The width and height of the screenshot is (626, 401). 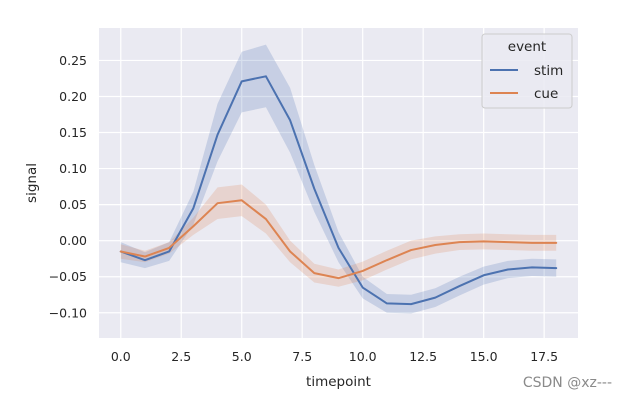 What do you see at coordinates (567, 383) in the screenshot?
I see `watermark: CSDN @xz---` at bounding box center [567, 383].